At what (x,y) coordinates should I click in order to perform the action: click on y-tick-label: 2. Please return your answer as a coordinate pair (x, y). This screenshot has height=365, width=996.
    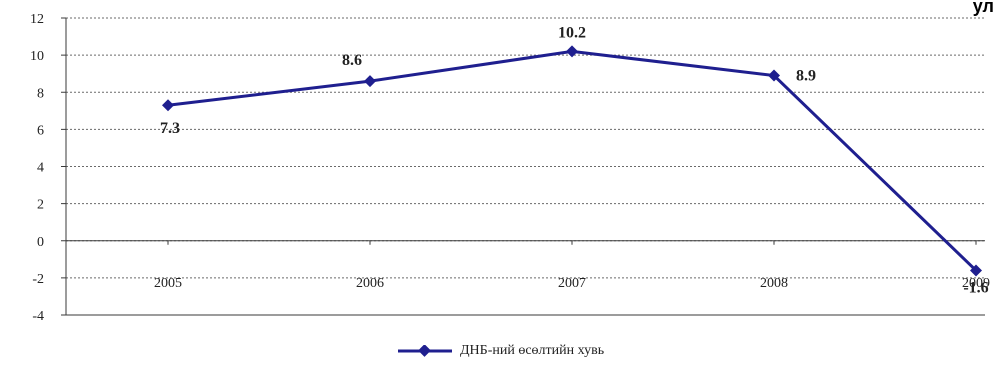
    Looking at the image, I should click on (40, 205).